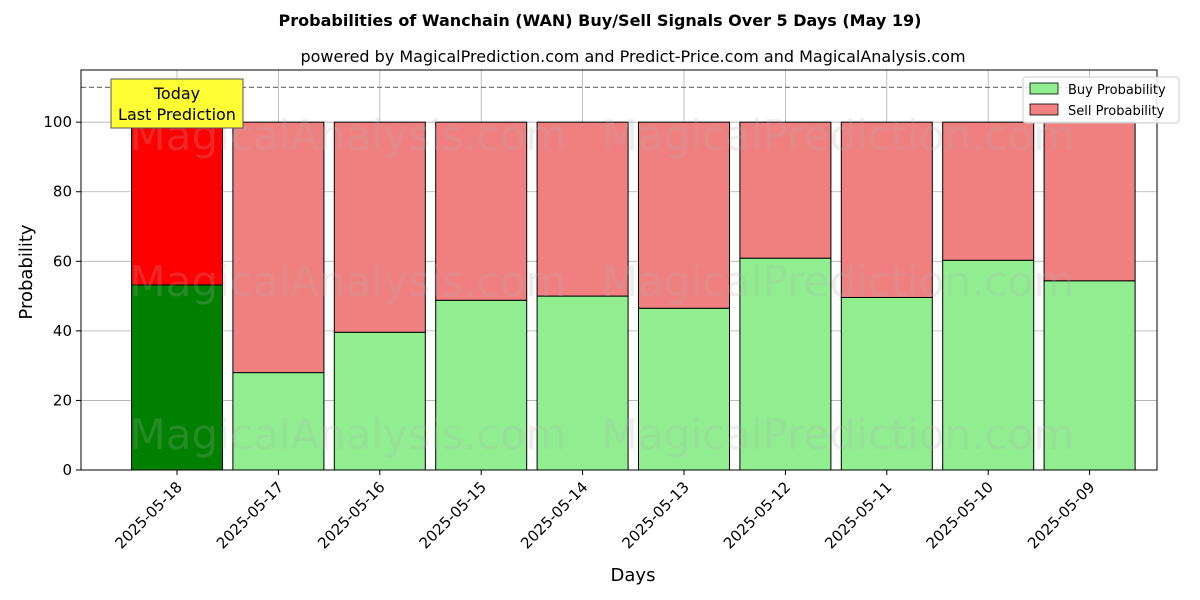 This screenshot has height=600, width=1200. Describe the element at coordinates (1061, 515) in the screenshot. I see `x-tick-label: 2025-05-09` at that location.